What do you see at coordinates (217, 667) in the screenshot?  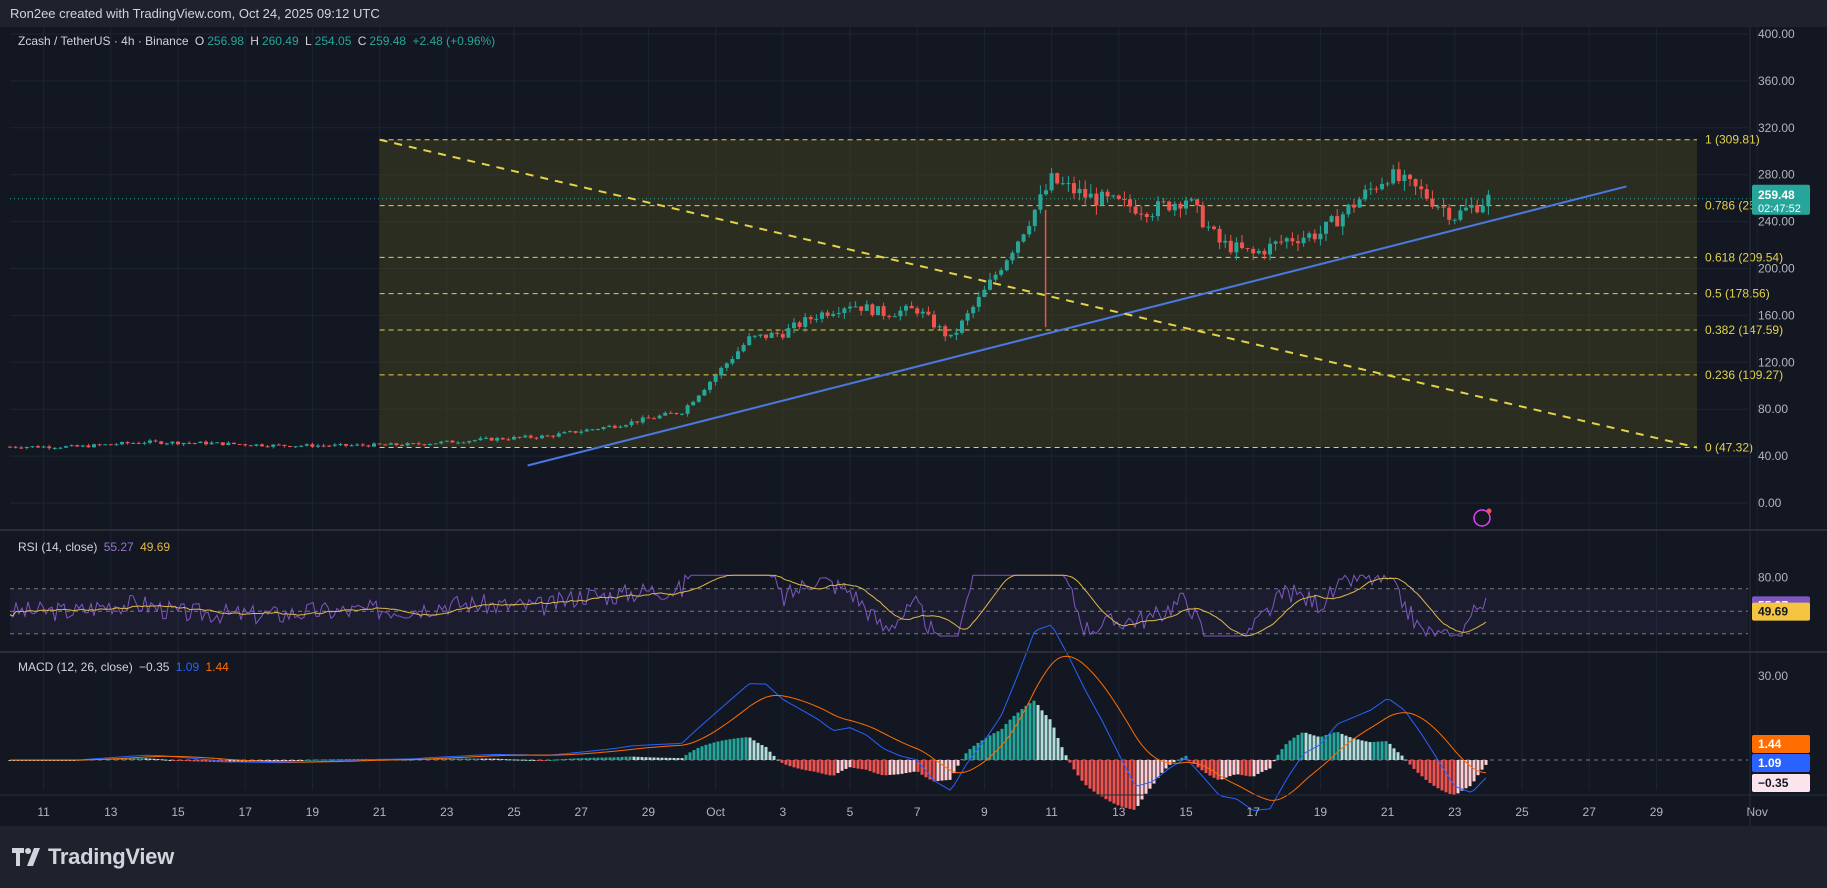 I see `macd-signal-value: 1.44` at bounding box center [217, 667].